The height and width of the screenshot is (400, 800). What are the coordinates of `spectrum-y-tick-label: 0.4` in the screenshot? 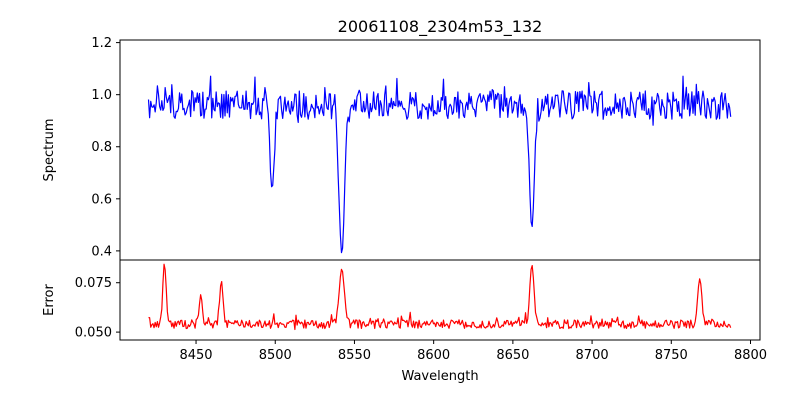 It's located at (101, 251).